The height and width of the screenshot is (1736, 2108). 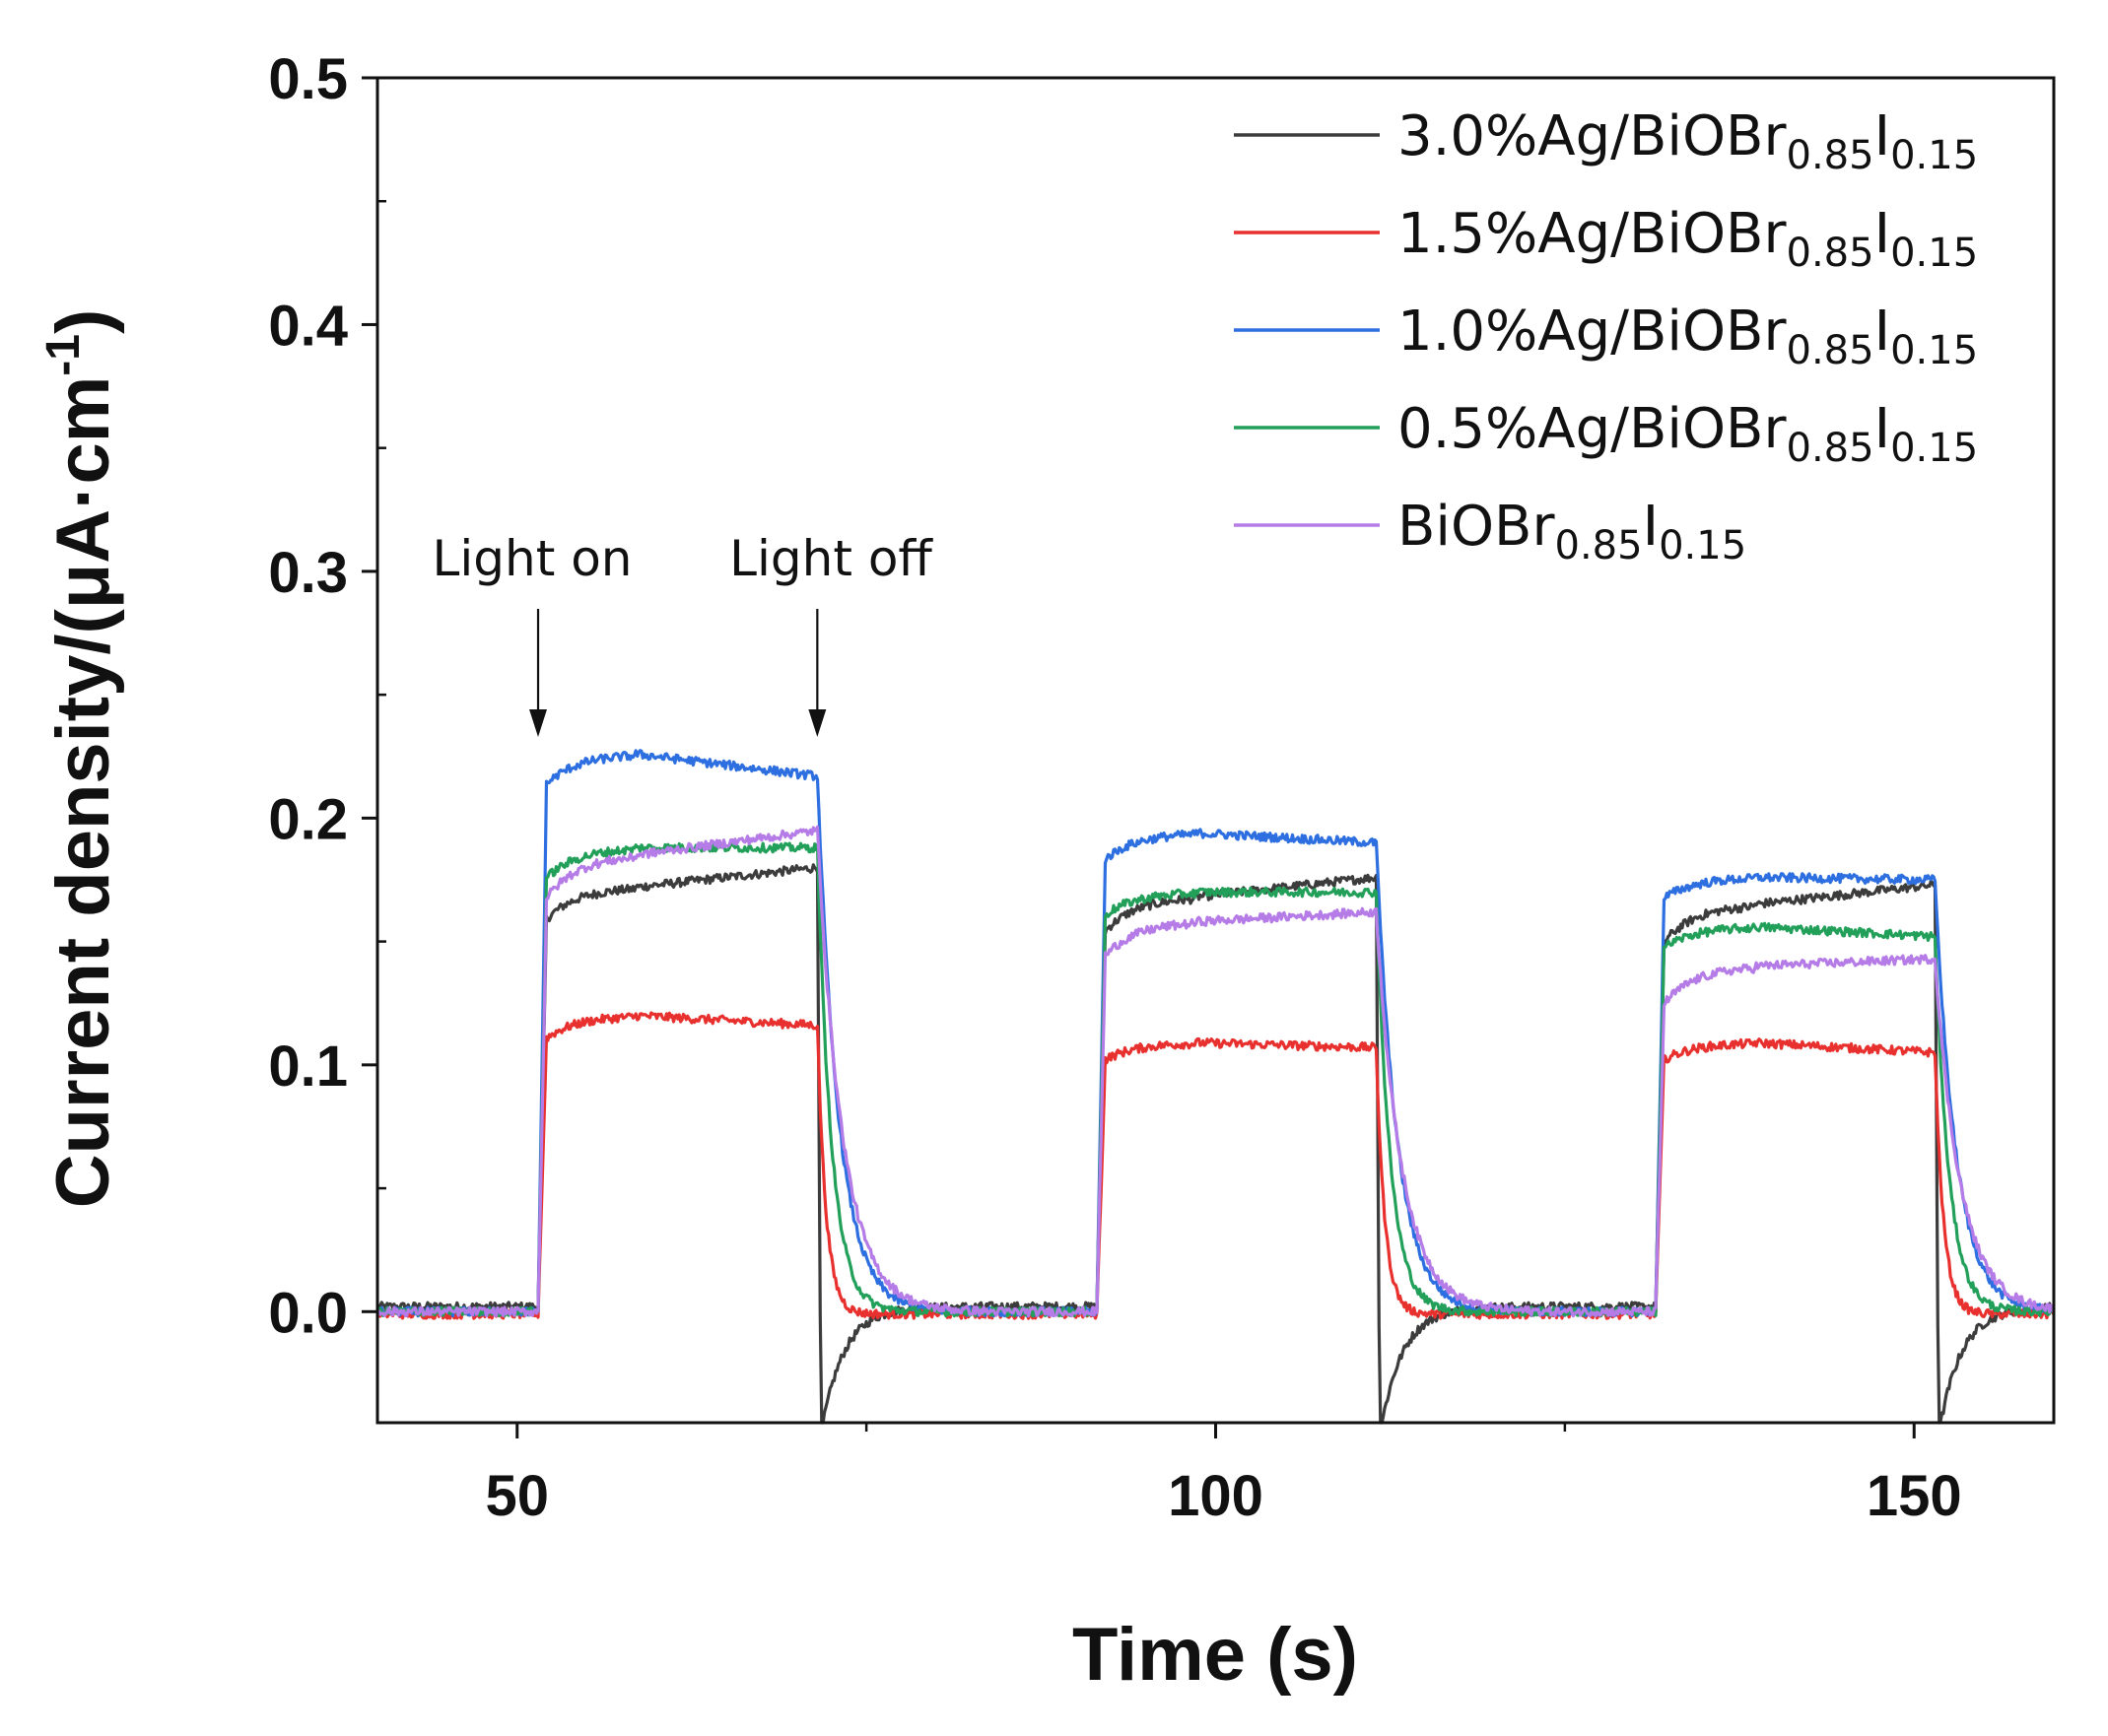 I want to click on annotation-layer: Light on Light off, so click(x=683, y=633).